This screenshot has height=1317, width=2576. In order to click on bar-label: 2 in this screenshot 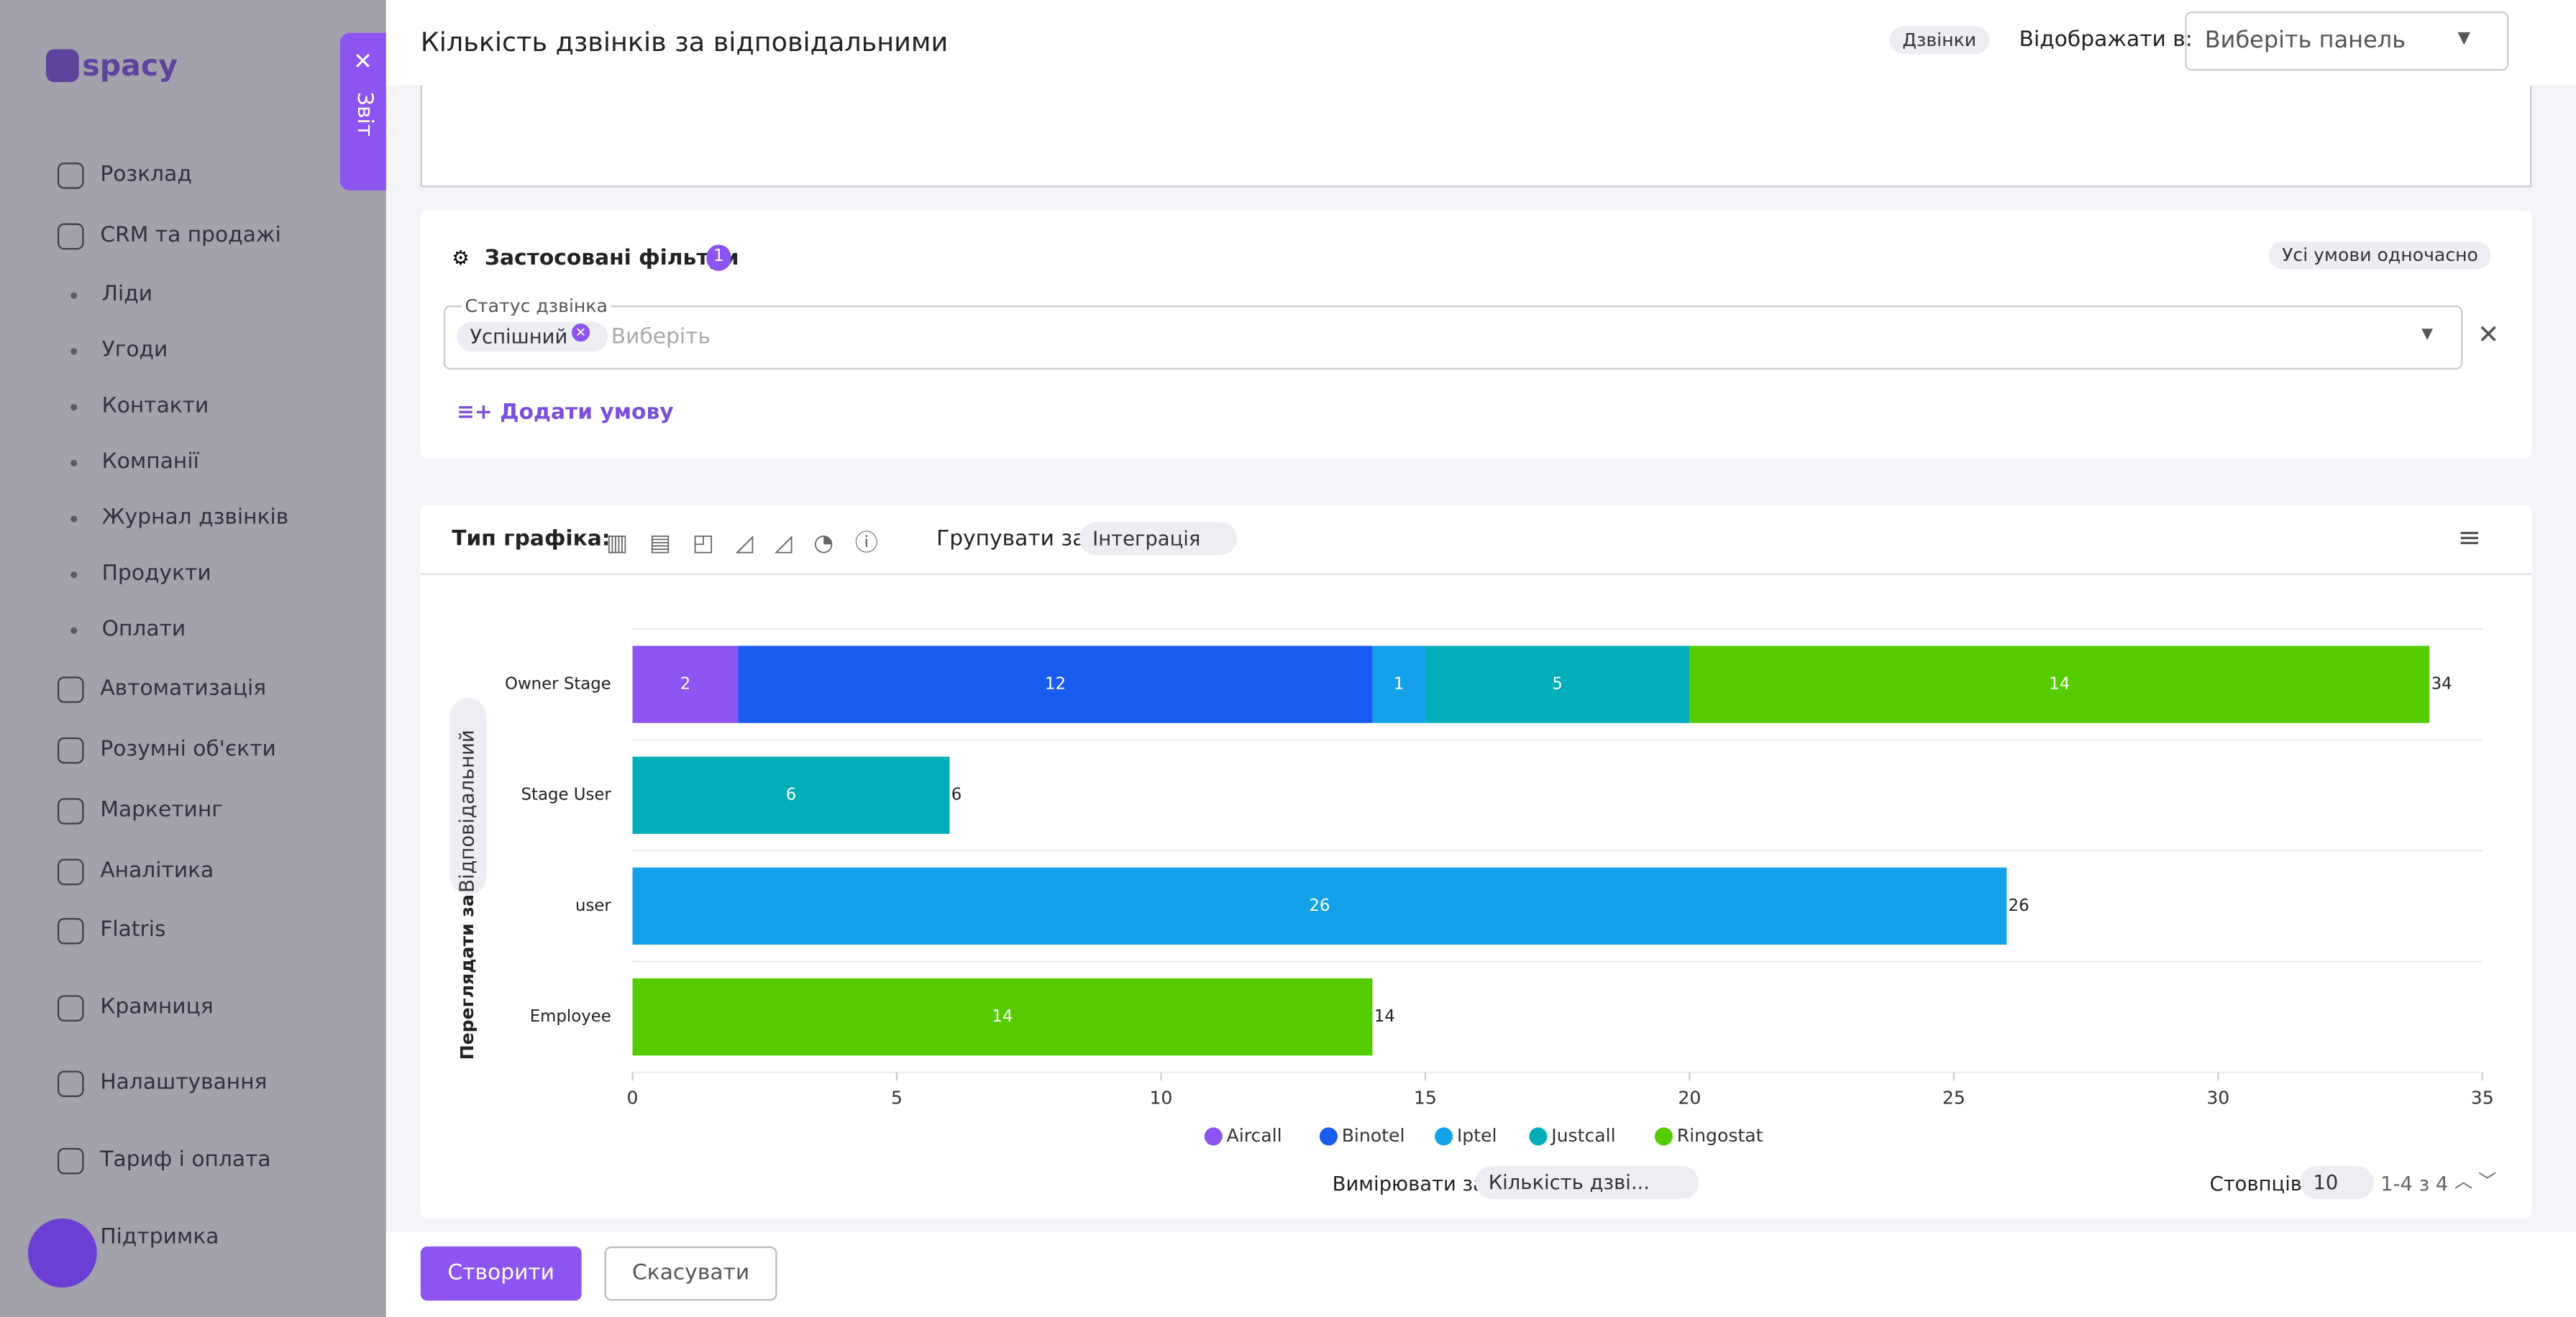, I will do `click(685, 684)`.